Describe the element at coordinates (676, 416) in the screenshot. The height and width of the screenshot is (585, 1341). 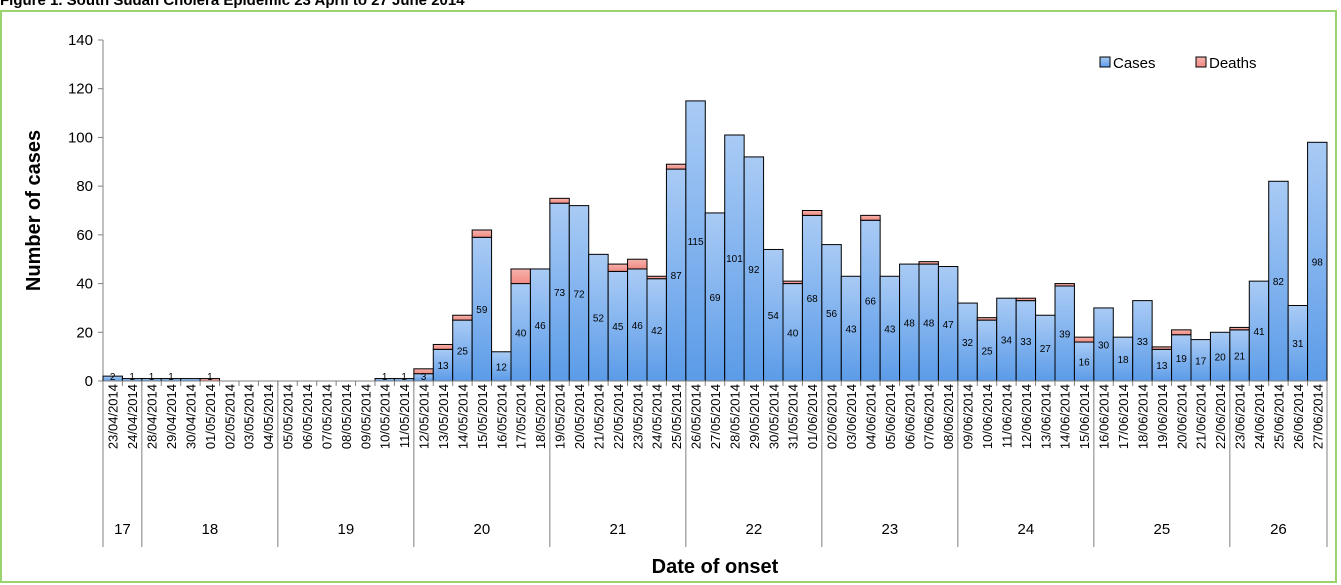
I see `x-tick-label: 25/05/2014` at that location.